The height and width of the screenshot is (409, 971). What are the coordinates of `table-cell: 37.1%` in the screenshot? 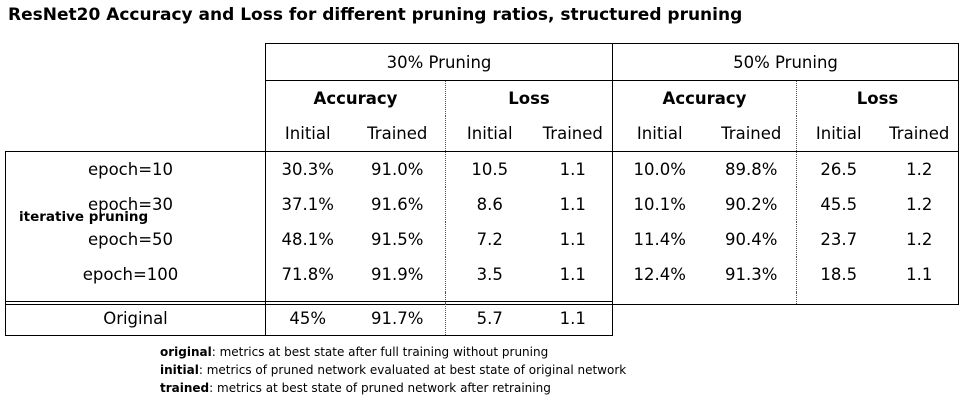 It's located at (307, 204).